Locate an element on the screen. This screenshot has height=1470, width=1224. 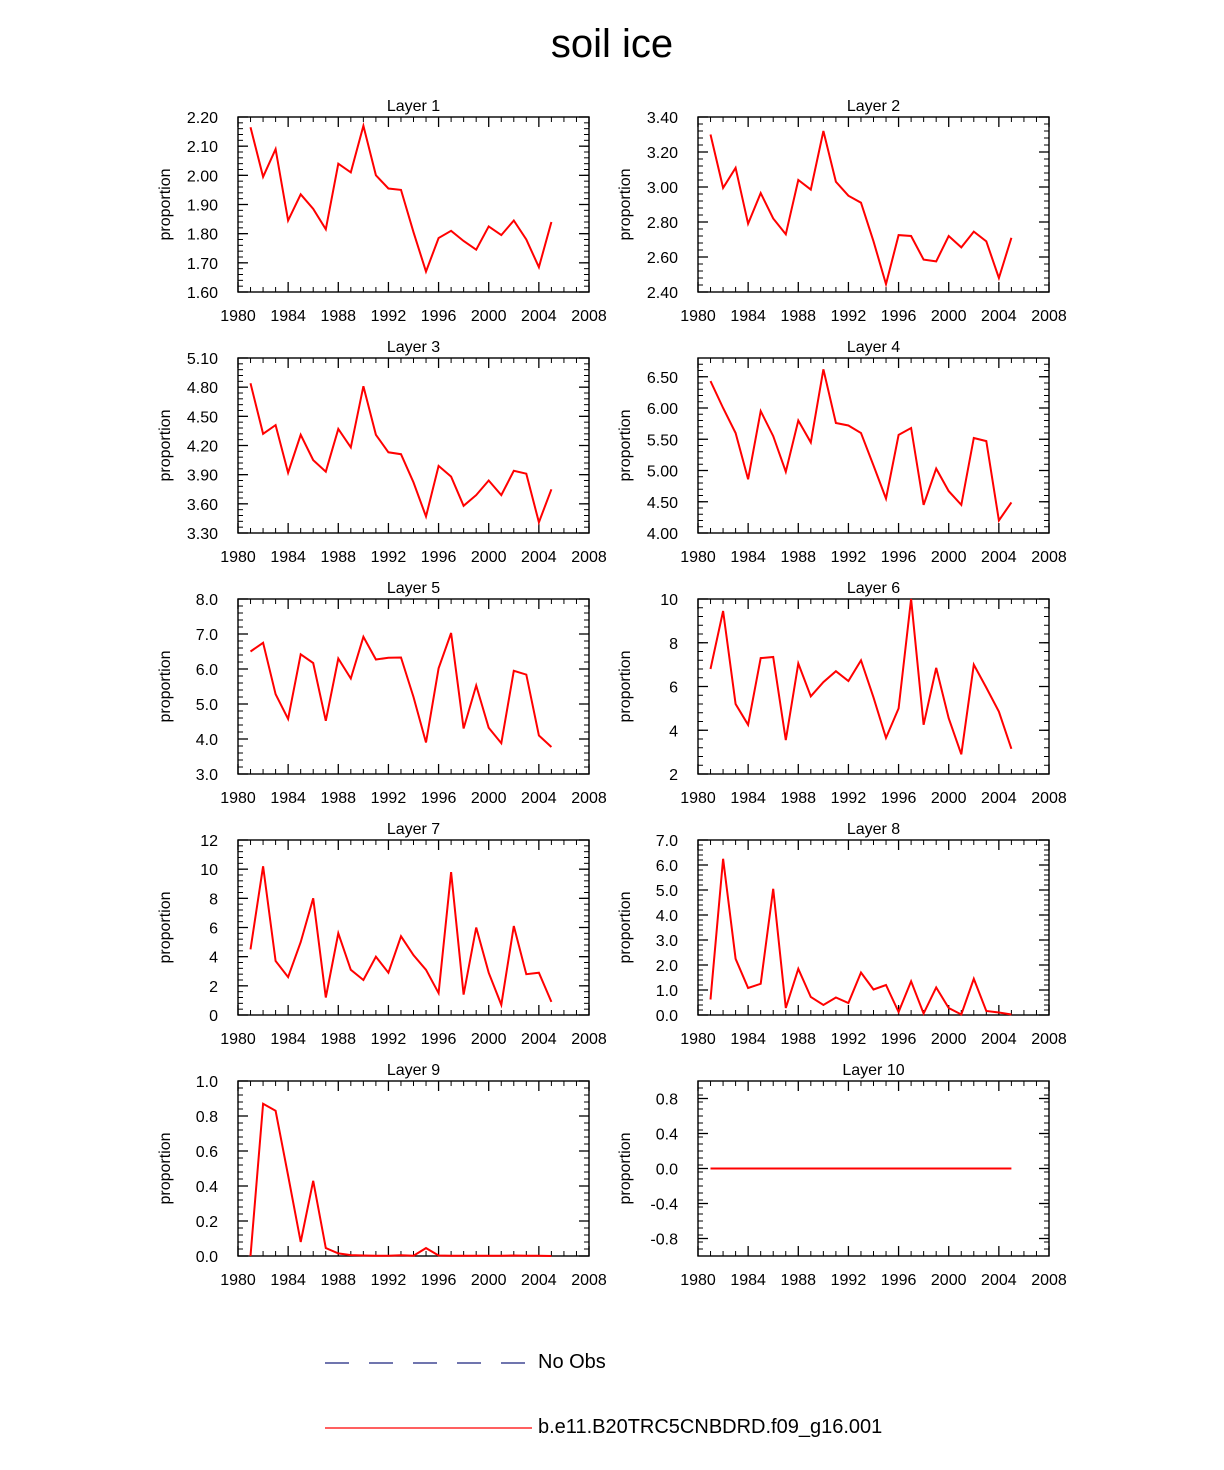
y-tick-label: 3.0 is located at coordinates (207, 775).